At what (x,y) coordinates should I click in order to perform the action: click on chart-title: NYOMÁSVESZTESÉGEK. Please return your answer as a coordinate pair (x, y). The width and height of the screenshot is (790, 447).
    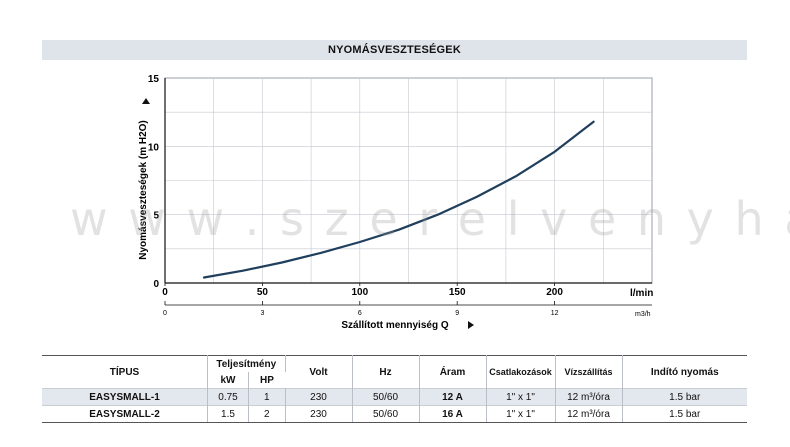
    Looking at the image, I should click on (394, 50).